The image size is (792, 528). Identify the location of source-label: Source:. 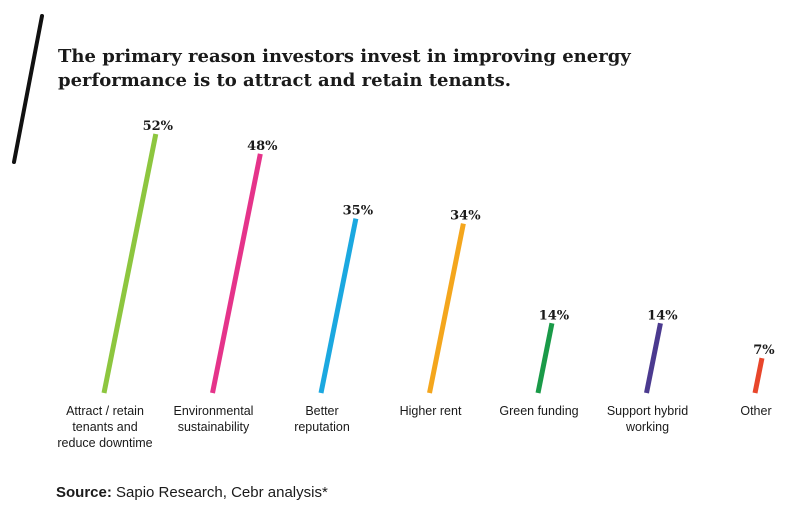
(84, 492).